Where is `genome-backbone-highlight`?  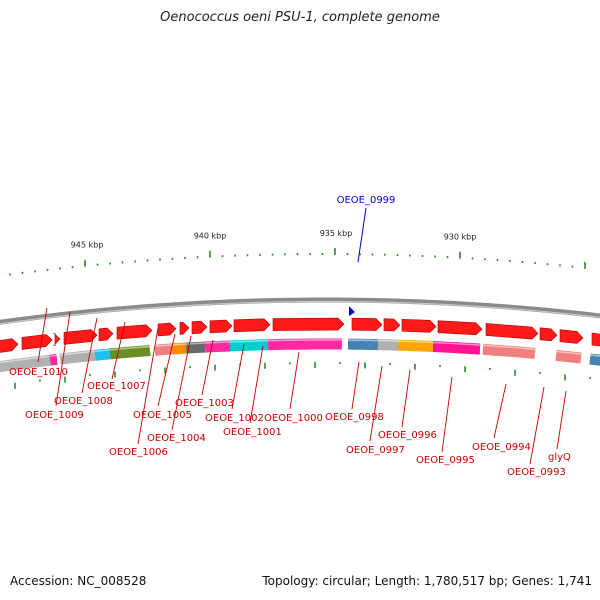
genome-backbone-highlight is located at coordinates (300, 312).